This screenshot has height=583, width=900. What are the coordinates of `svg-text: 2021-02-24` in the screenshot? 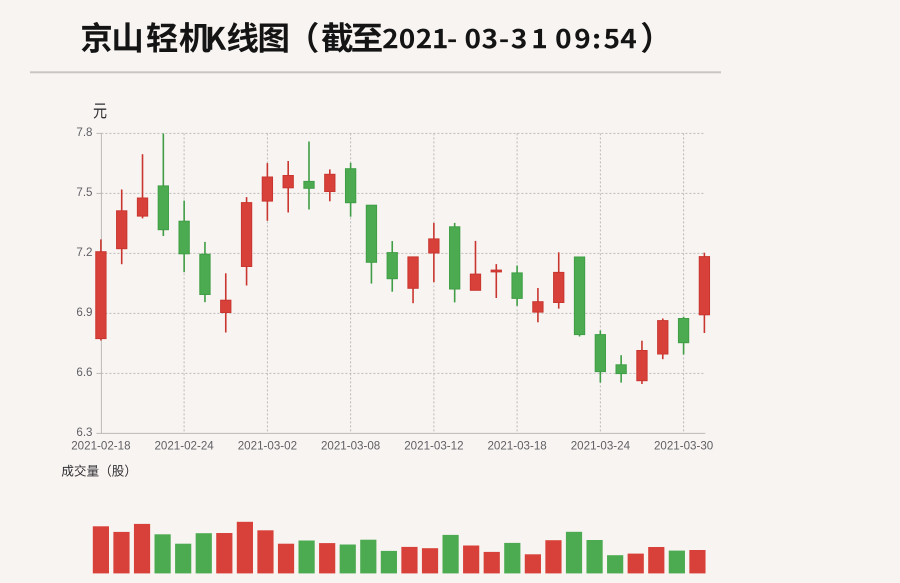 It's located at (184, 446).